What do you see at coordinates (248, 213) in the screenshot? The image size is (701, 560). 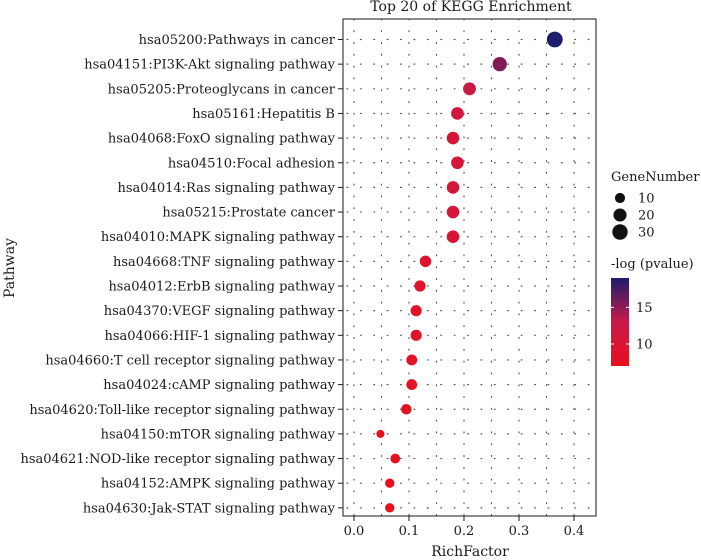 I see `pathway-label: hsa05215:Prostate cancer` at bounding box center [248, 213].